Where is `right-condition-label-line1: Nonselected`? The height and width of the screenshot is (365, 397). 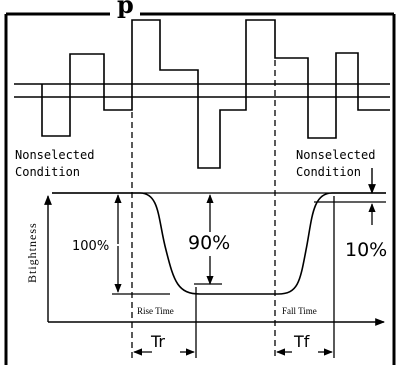
right-condition-label-line1: Nonselected is located at coordinates (335, 155).